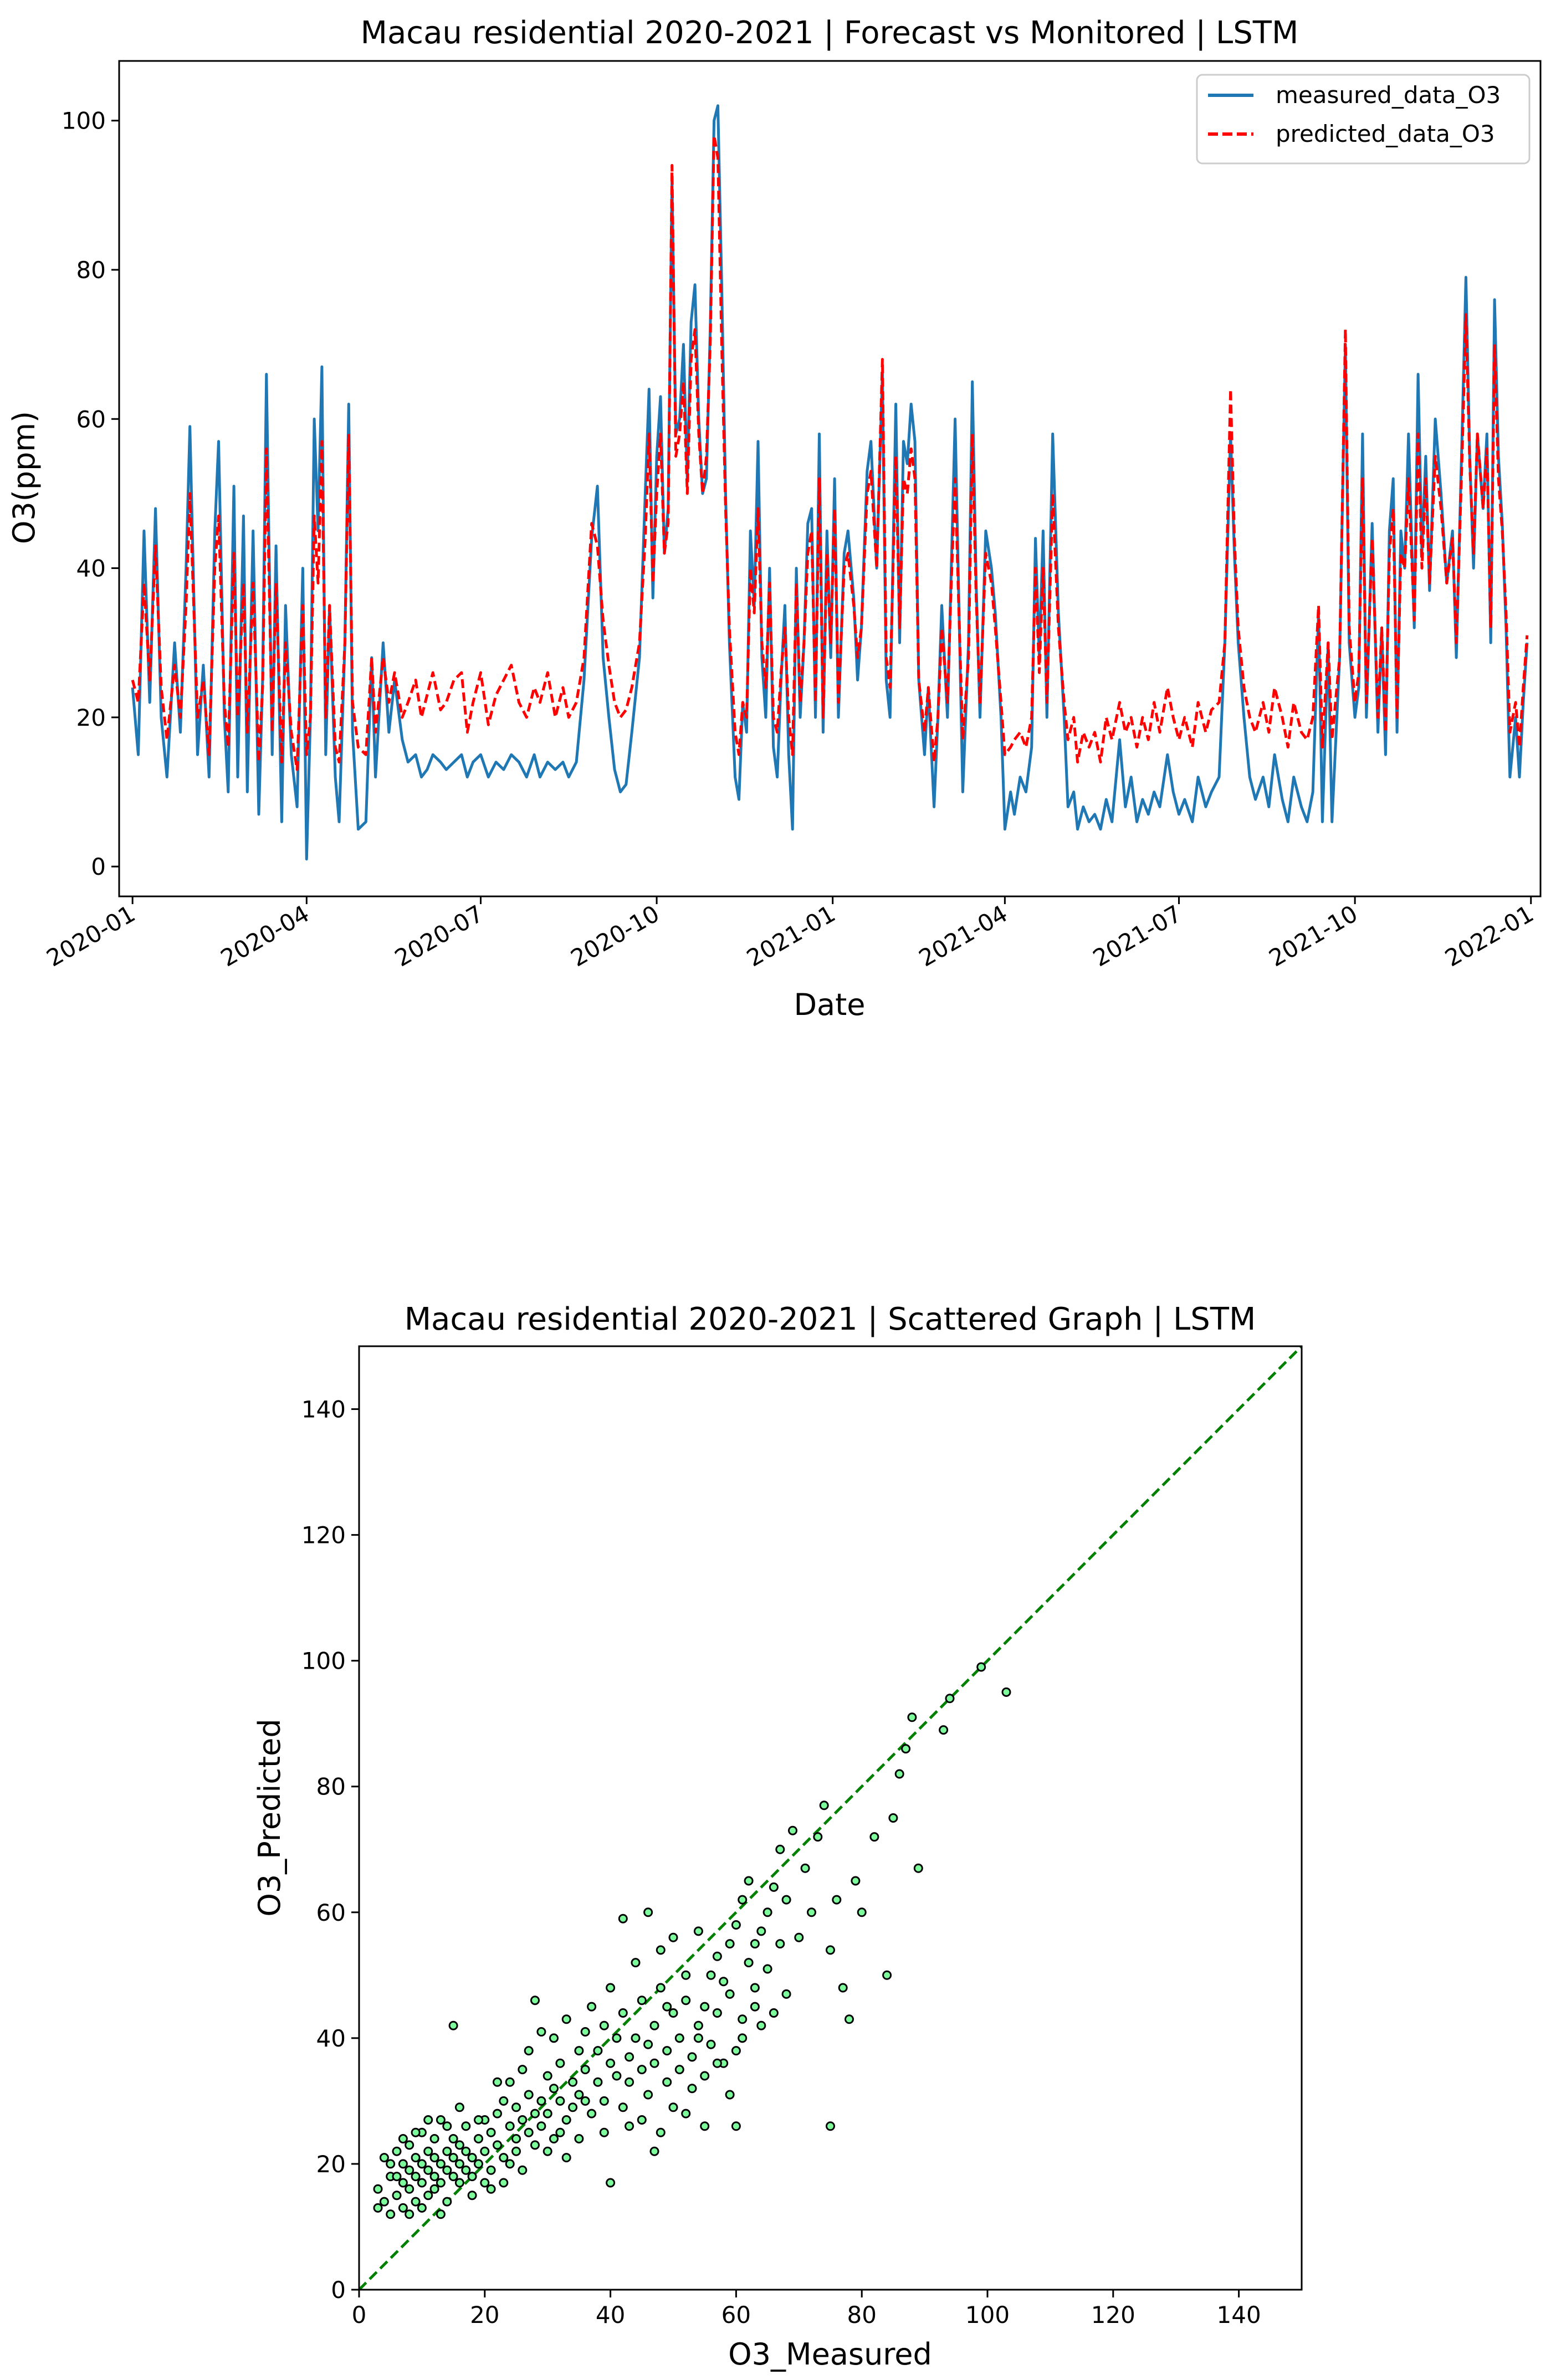 Image resolution: width=1561 pixels, height=2380 pixels. I want to click on scatter-xtick-label-5: 100, so click(987, 2314).